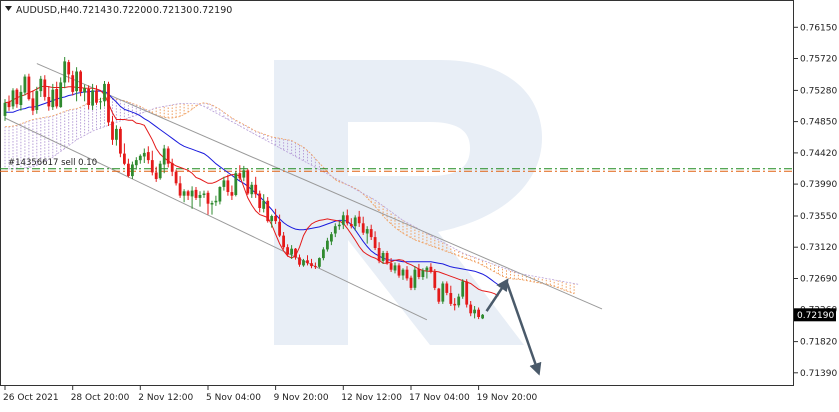  What do you see at coordinates (497, 295) in the screenshot?
I see `forecast-arrow-up` at bounding box center [497, 295].